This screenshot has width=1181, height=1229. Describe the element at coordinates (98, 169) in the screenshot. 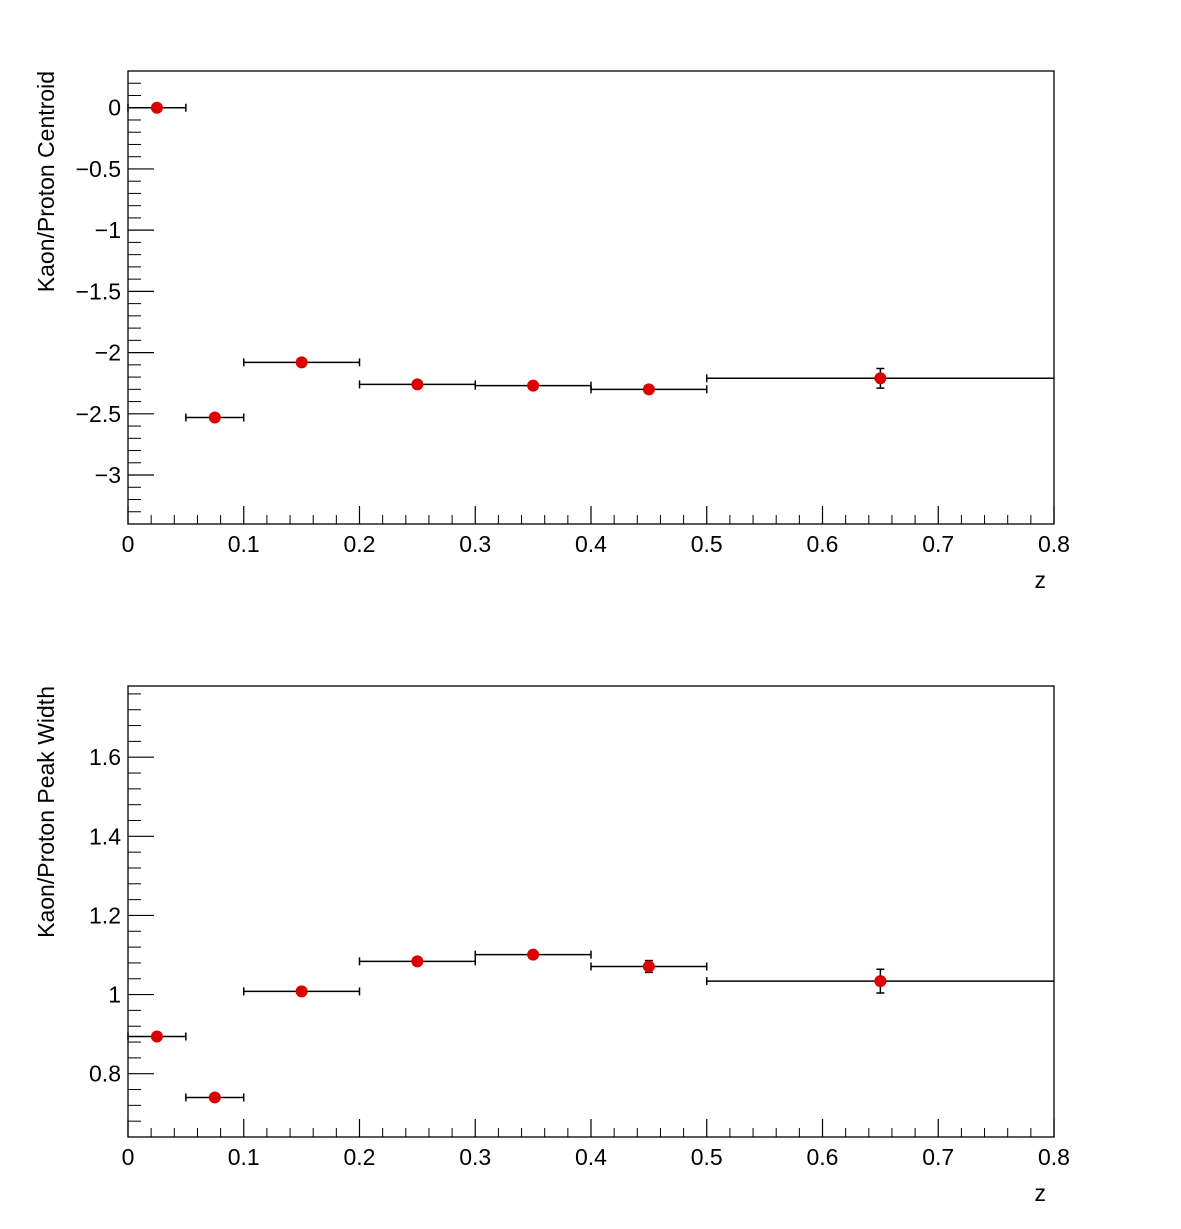

I see `y-tick-label: −0.5` at that location.